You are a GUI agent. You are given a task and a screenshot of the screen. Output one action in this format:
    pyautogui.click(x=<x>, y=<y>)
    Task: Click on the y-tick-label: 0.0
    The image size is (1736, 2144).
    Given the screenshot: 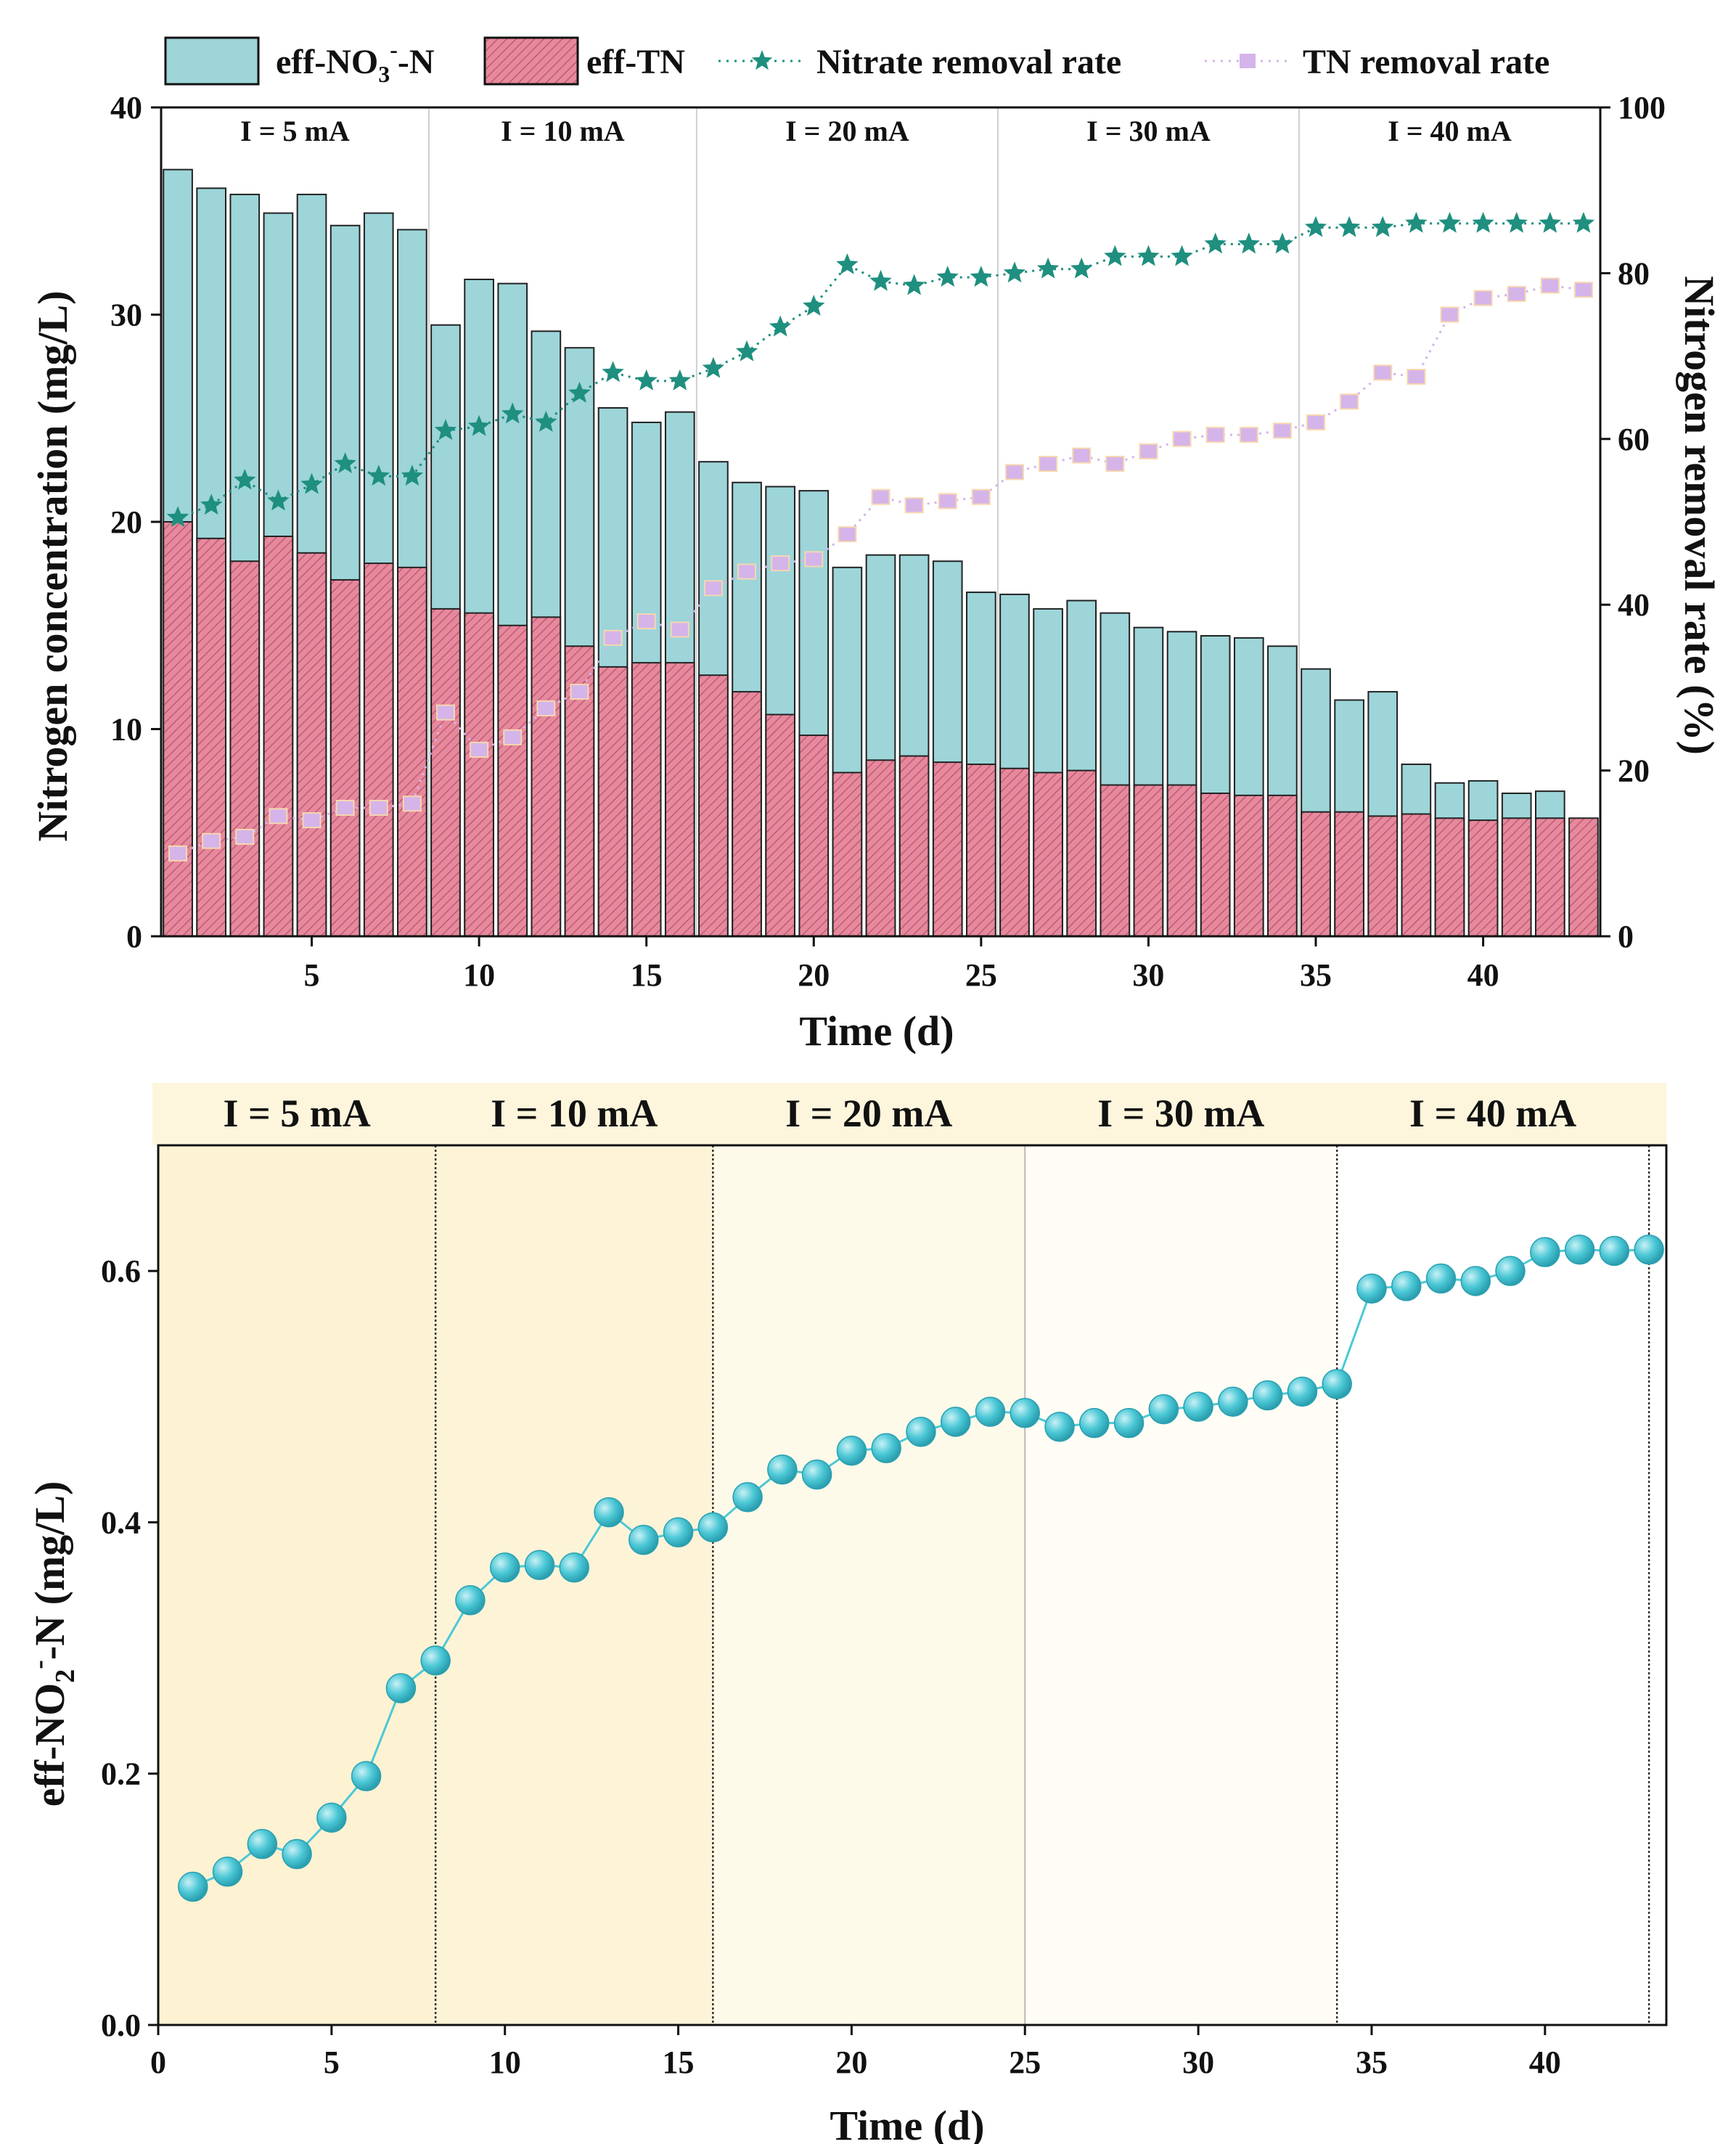 What is the action you would take?
    pyautogui.click(x=121, y=2025)
    